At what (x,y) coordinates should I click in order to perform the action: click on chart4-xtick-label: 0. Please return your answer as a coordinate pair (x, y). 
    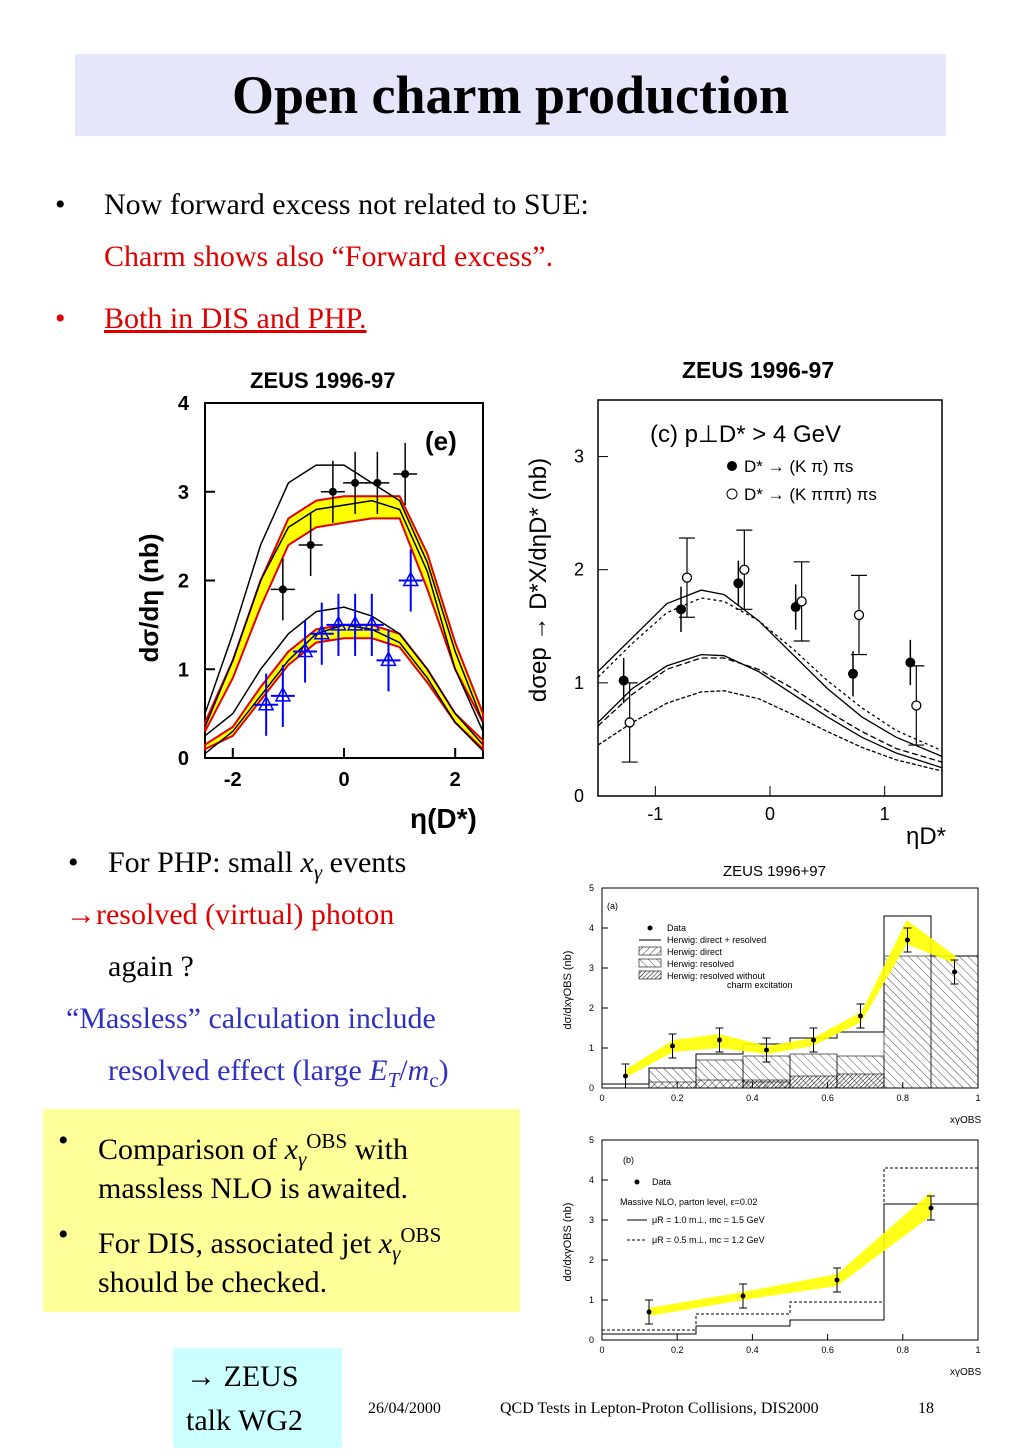
    Looking at the image, I should click on (601, 1350).